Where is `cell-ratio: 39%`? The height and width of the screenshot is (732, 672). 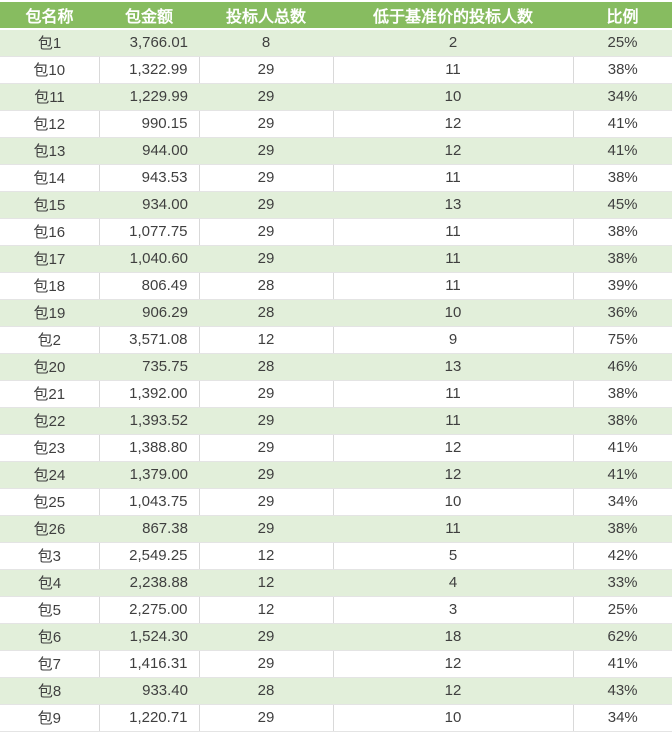 cell-ratio: 39% is located at coordinates (622, 285).